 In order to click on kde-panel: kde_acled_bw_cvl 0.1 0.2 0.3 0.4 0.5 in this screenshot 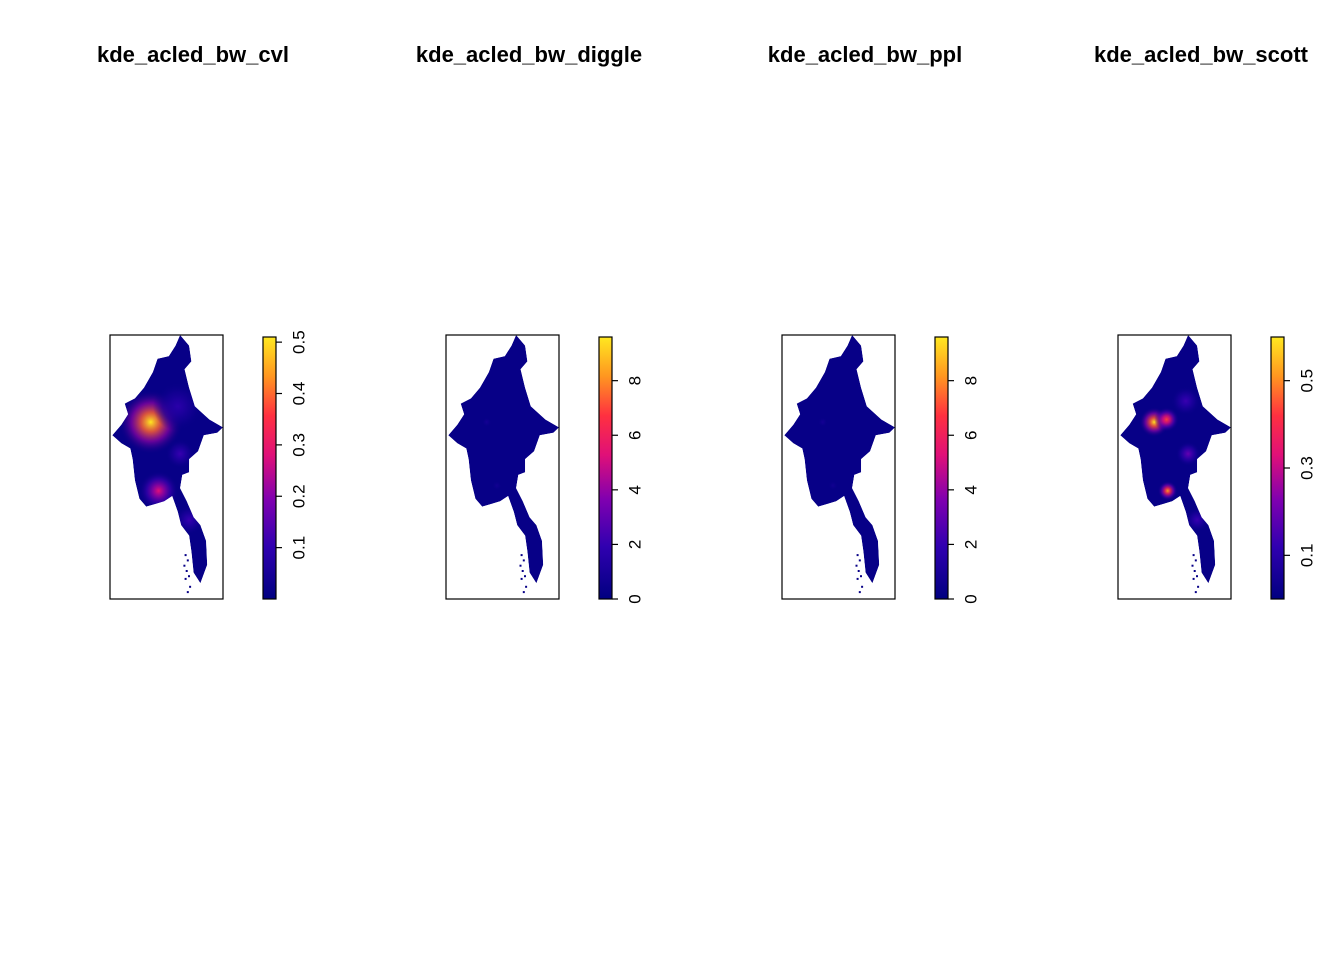, I will do `click(202, 321)`.